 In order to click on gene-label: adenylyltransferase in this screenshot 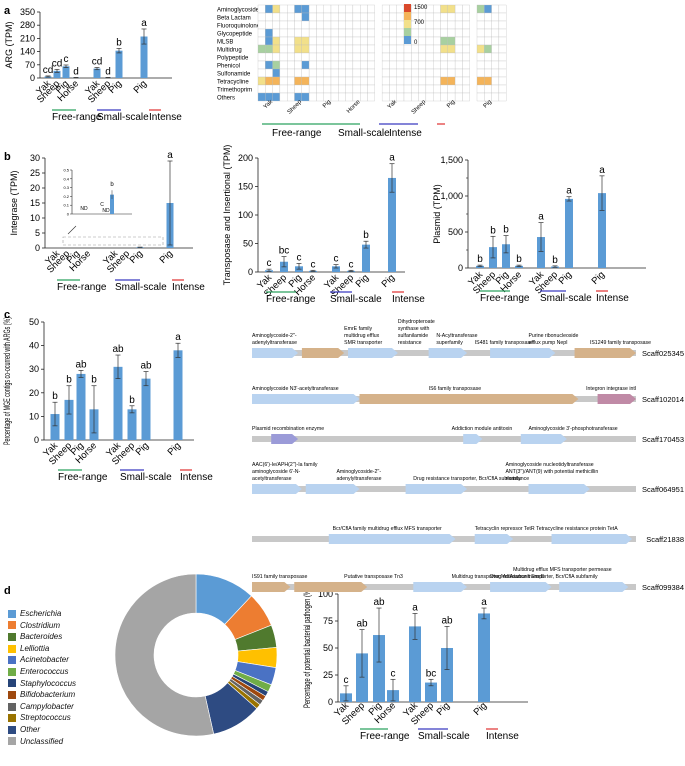, I will do `click(274, 343)`.